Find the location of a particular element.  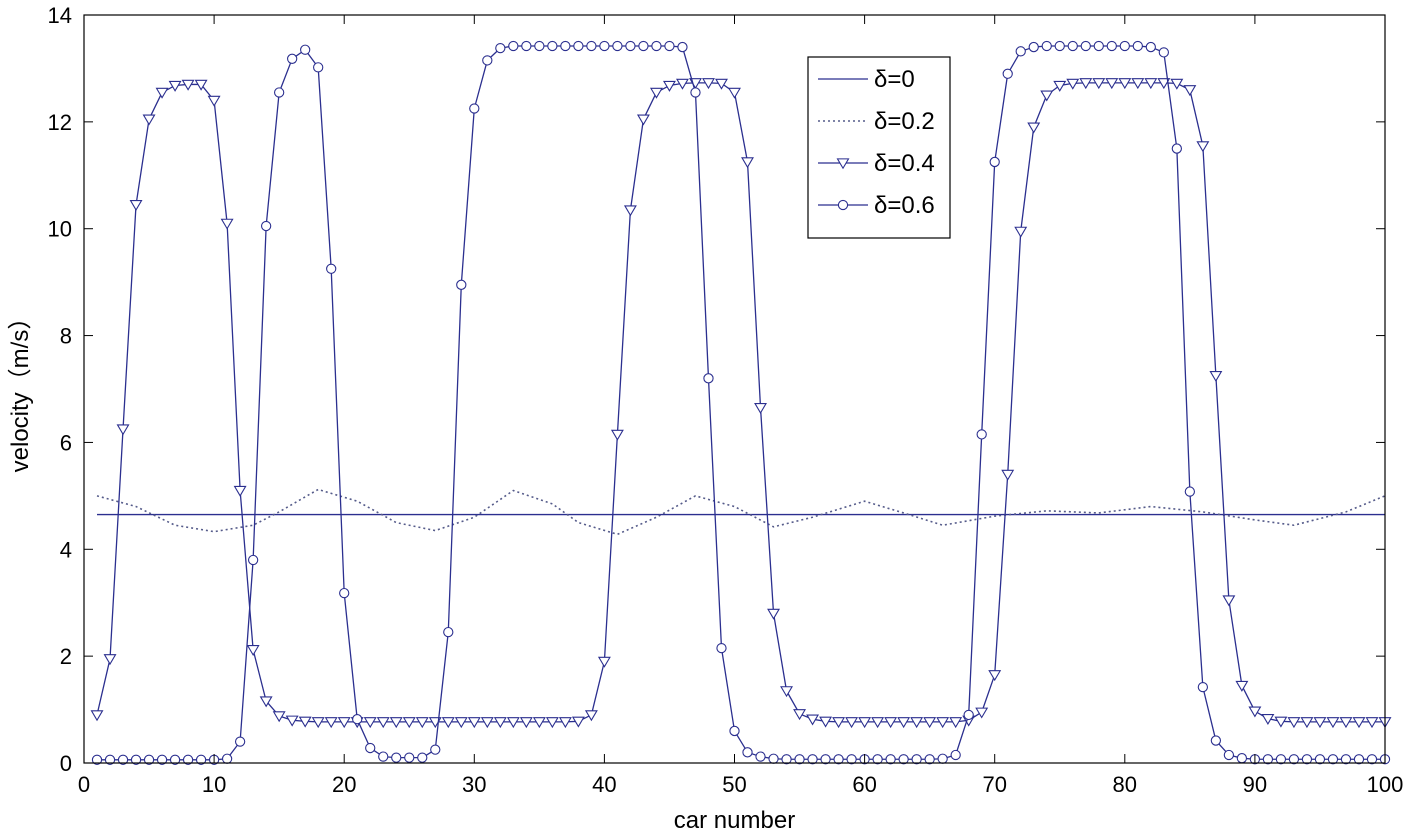

y-tick-label: 0 is located at coordinates (66, 763).